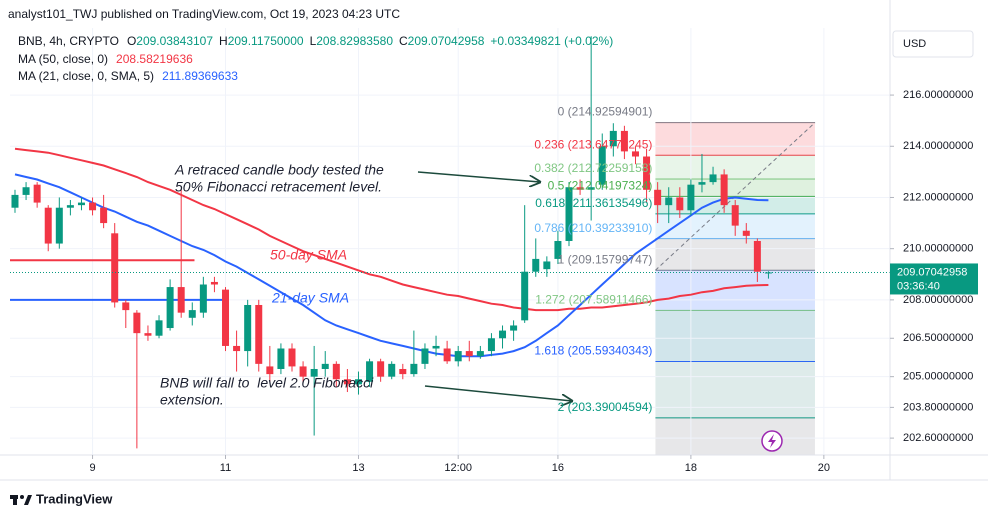  I want to click on symbol: BNB, 4h, CRYPTO, so click(68, 41).